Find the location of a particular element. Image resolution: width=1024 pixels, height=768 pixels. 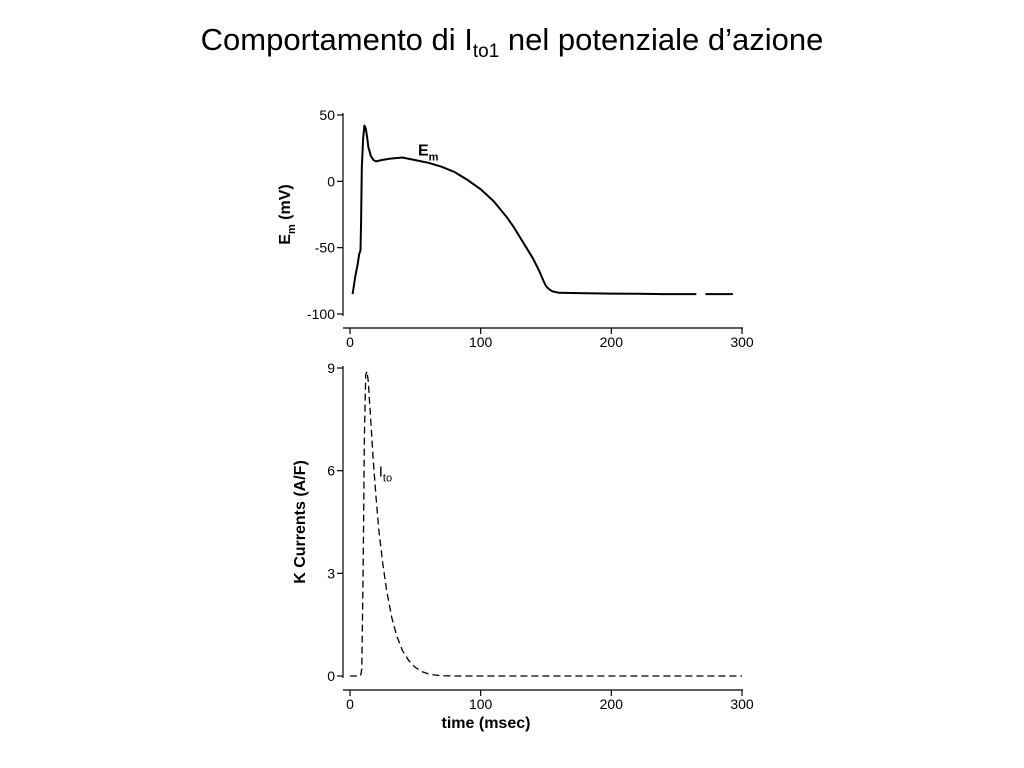

y-tick-label: 6 is located at coordinates (331, 471).